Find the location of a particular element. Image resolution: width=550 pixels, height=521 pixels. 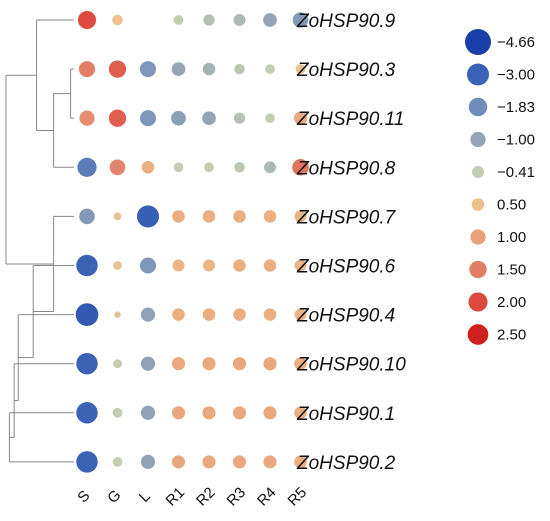

bubble-ZoHSP90-11-R3 is located at coordinates (239, 118).